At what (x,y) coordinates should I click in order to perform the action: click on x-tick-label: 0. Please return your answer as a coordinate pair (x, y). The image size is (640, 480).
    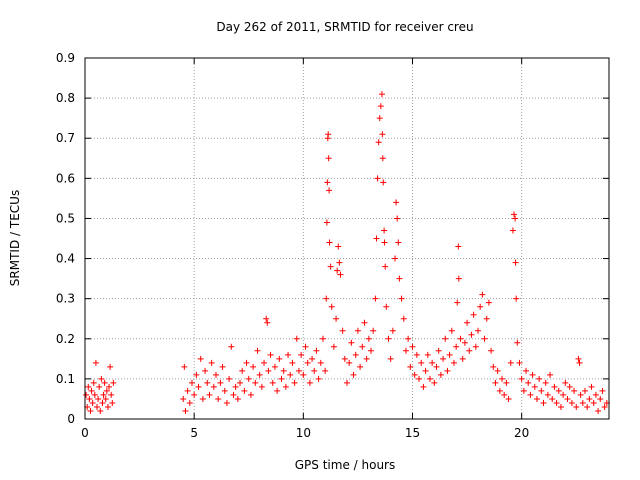
    Looking at the image, I should click on (85, 433).